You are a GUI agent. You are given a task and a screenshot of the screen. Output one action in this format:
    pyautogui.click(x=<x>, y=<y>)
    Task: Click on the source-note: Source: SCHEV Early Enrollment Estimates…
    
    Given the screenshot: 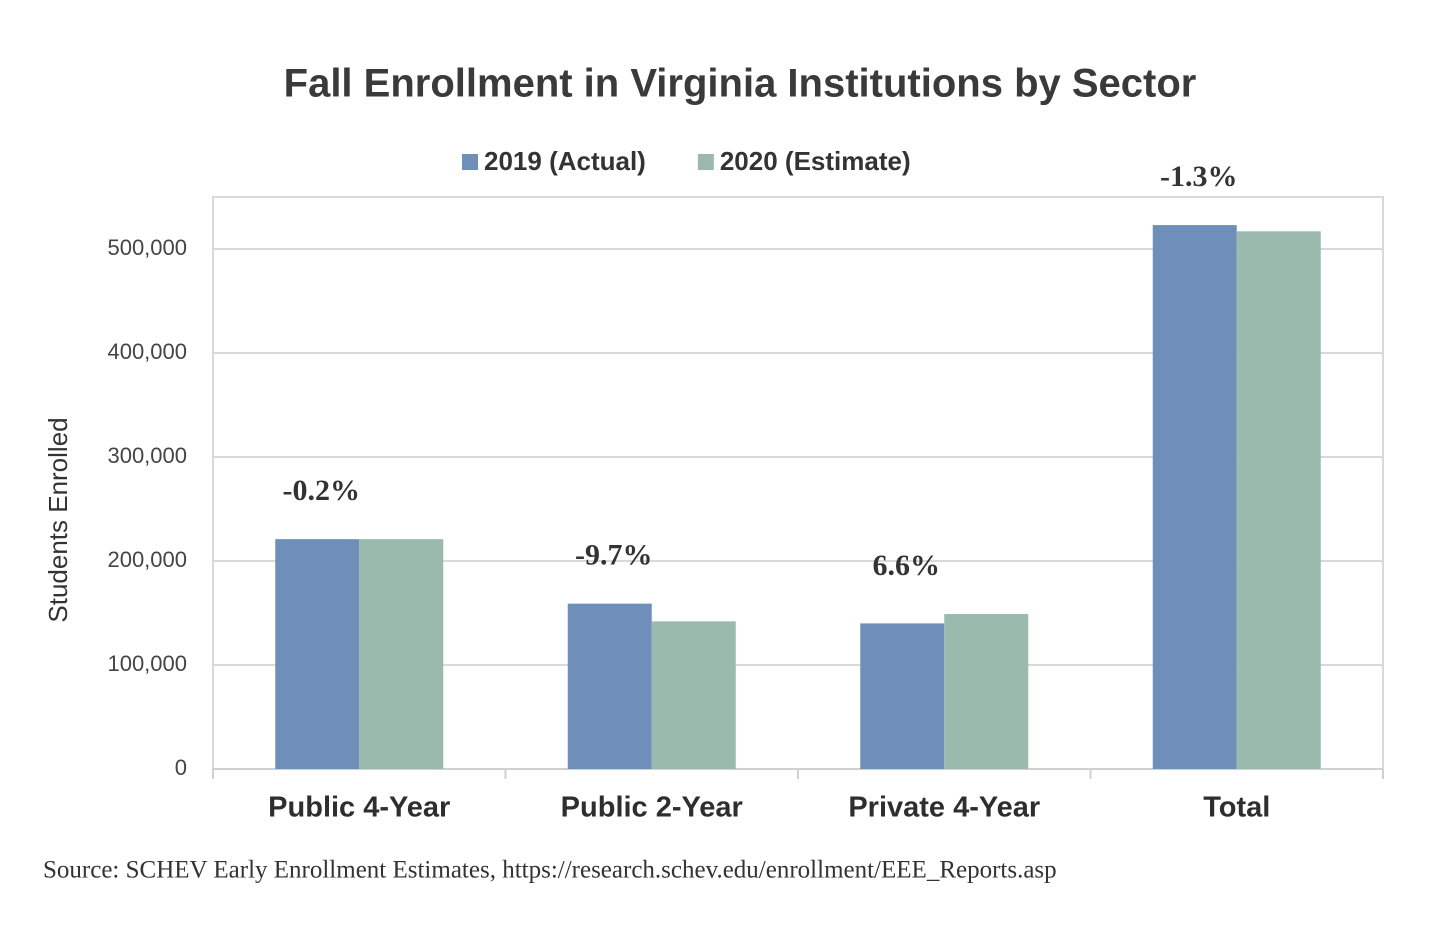 What is the action you would take?
    pyautogui.click(x=550, y=870)
    